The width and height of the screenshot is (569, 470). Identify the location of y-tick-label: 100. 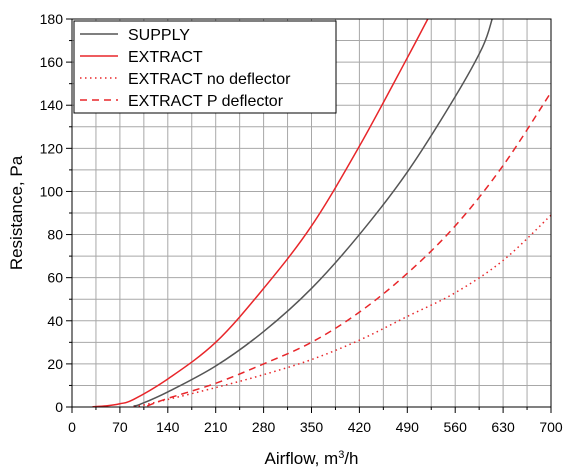
(52, 191).